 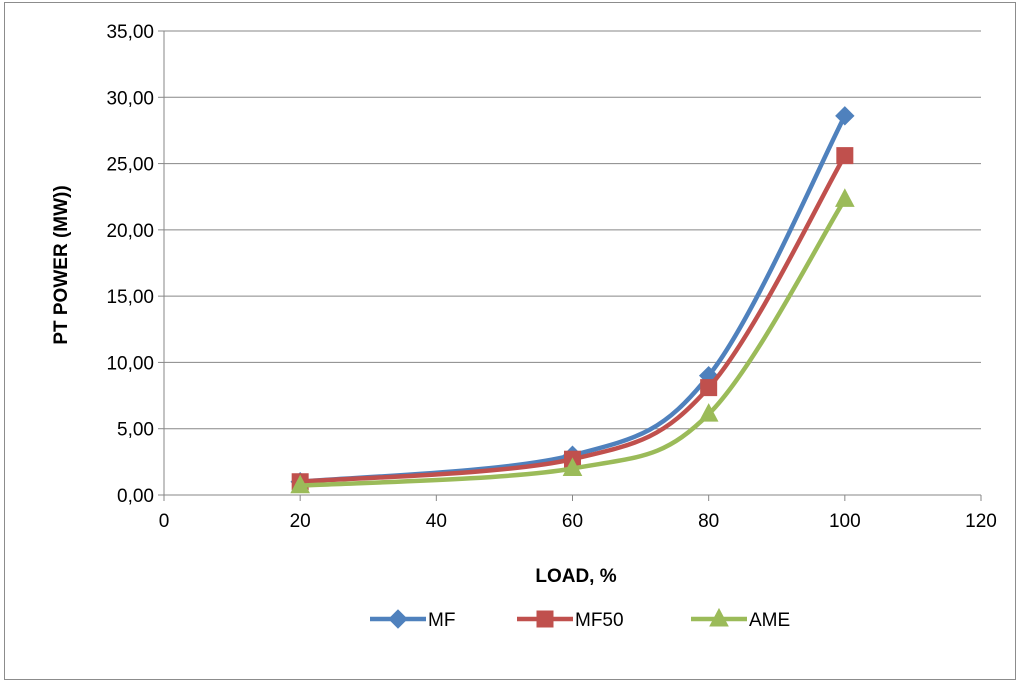 I want to click on y-axis-title: PT POWER (MW)), so click(x=61, y=264).